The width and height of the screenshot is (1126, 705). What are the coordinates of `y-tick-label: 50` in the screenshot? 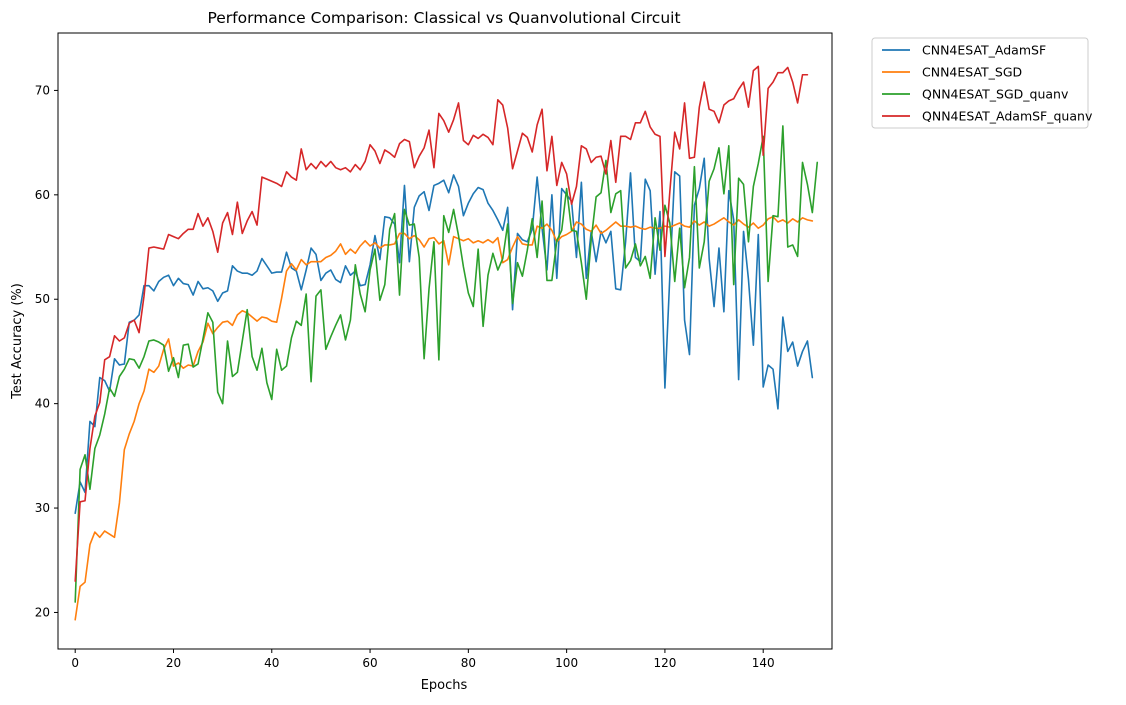 It's located at (42, 299).